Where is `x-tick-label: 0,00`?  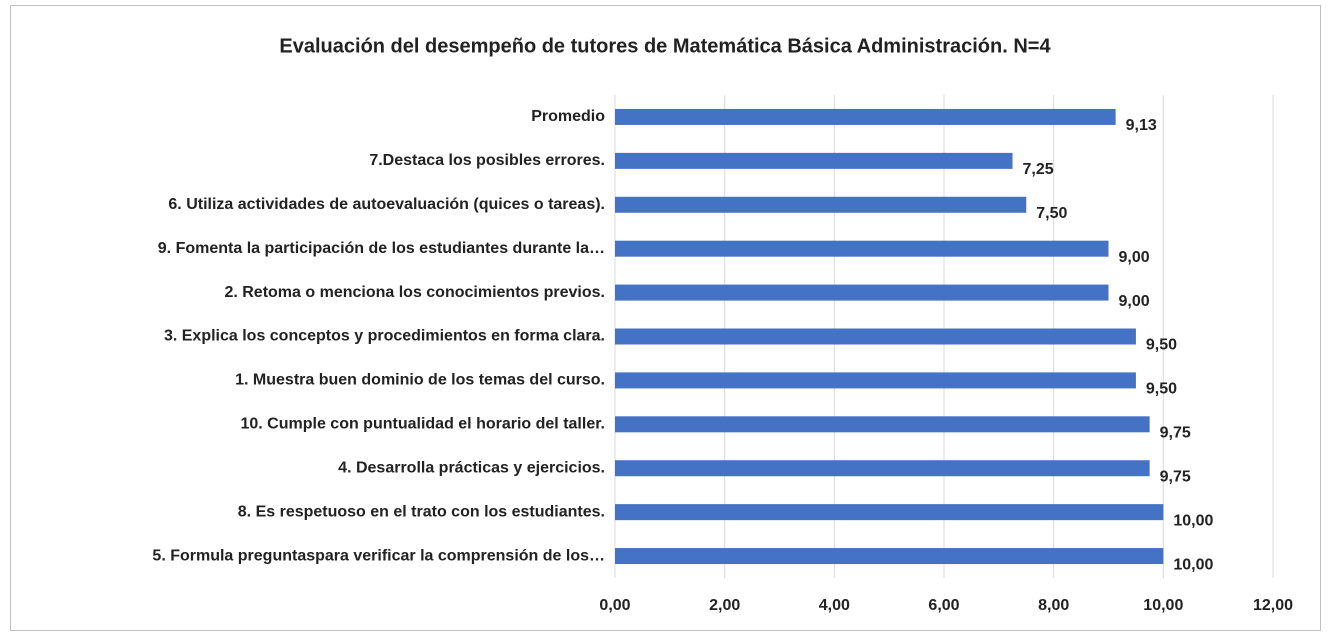
x-tick-label: 0,00 is located at coordinates (614, 605).